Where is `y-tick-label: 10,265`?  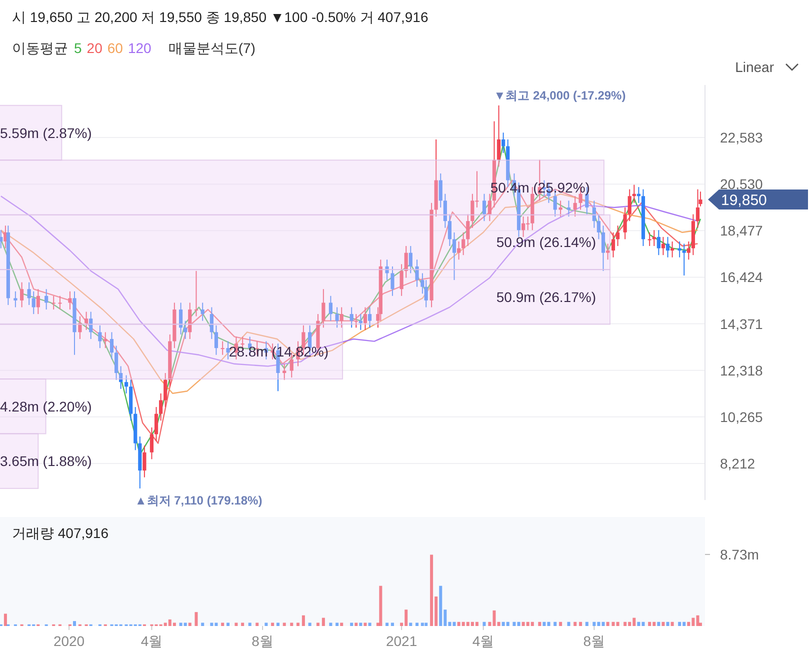 y-tick-label: 10,265 is located at coordinates (742, 416).